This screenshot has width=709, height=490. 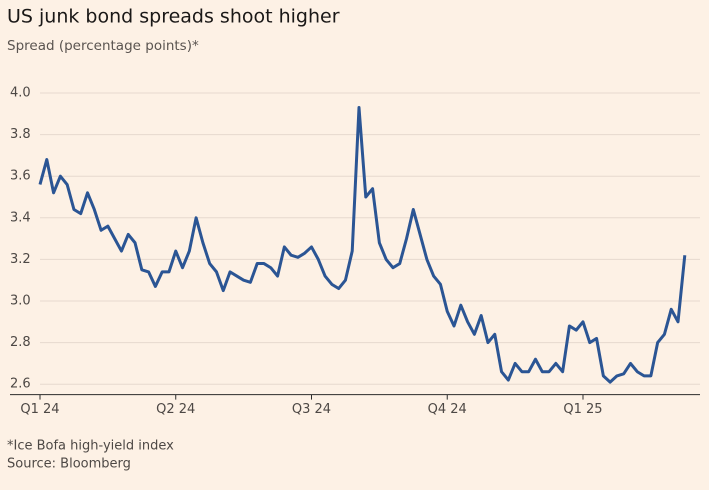 I want to click on chart-subtitle: Spread (percentage points)*, so click(x=103, y=46).